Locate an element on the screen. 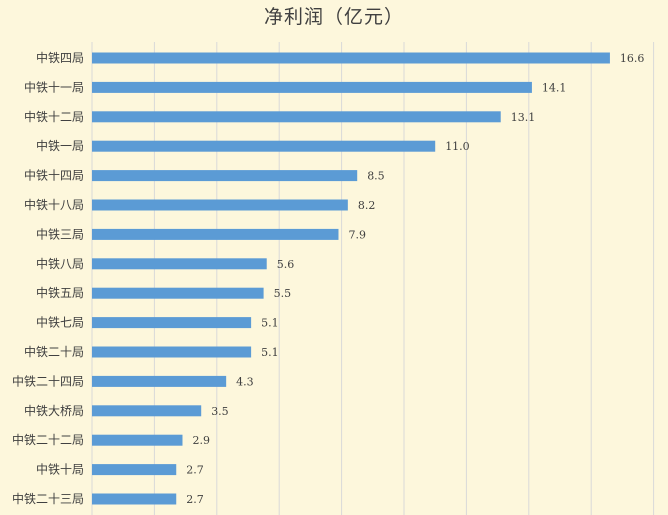 Image resolution: width=668 pixels, height=515 pixels. category-label: 中铁八局 is located at coordinates (60, 263).